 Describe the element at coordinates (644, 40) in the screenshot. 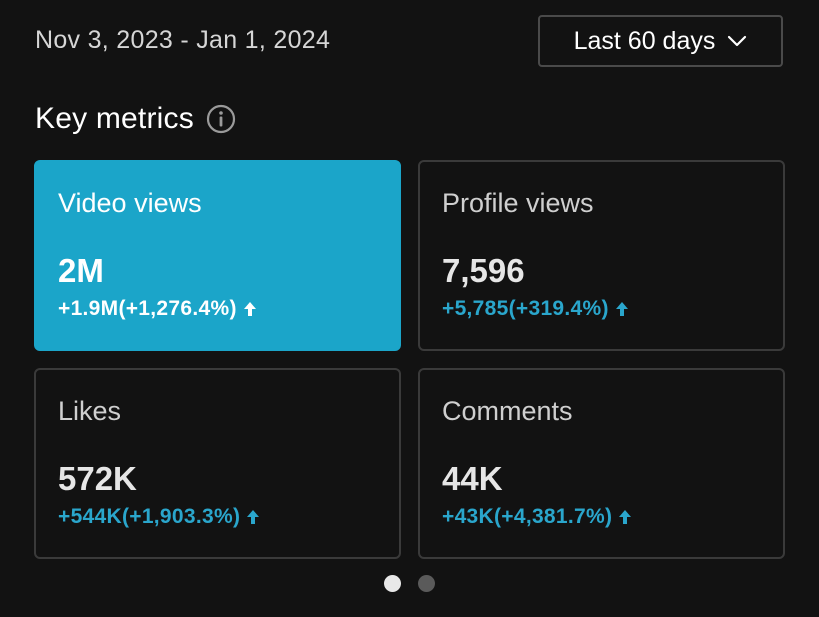

I see `period-dropdown-label: Last 60 days` at that location.